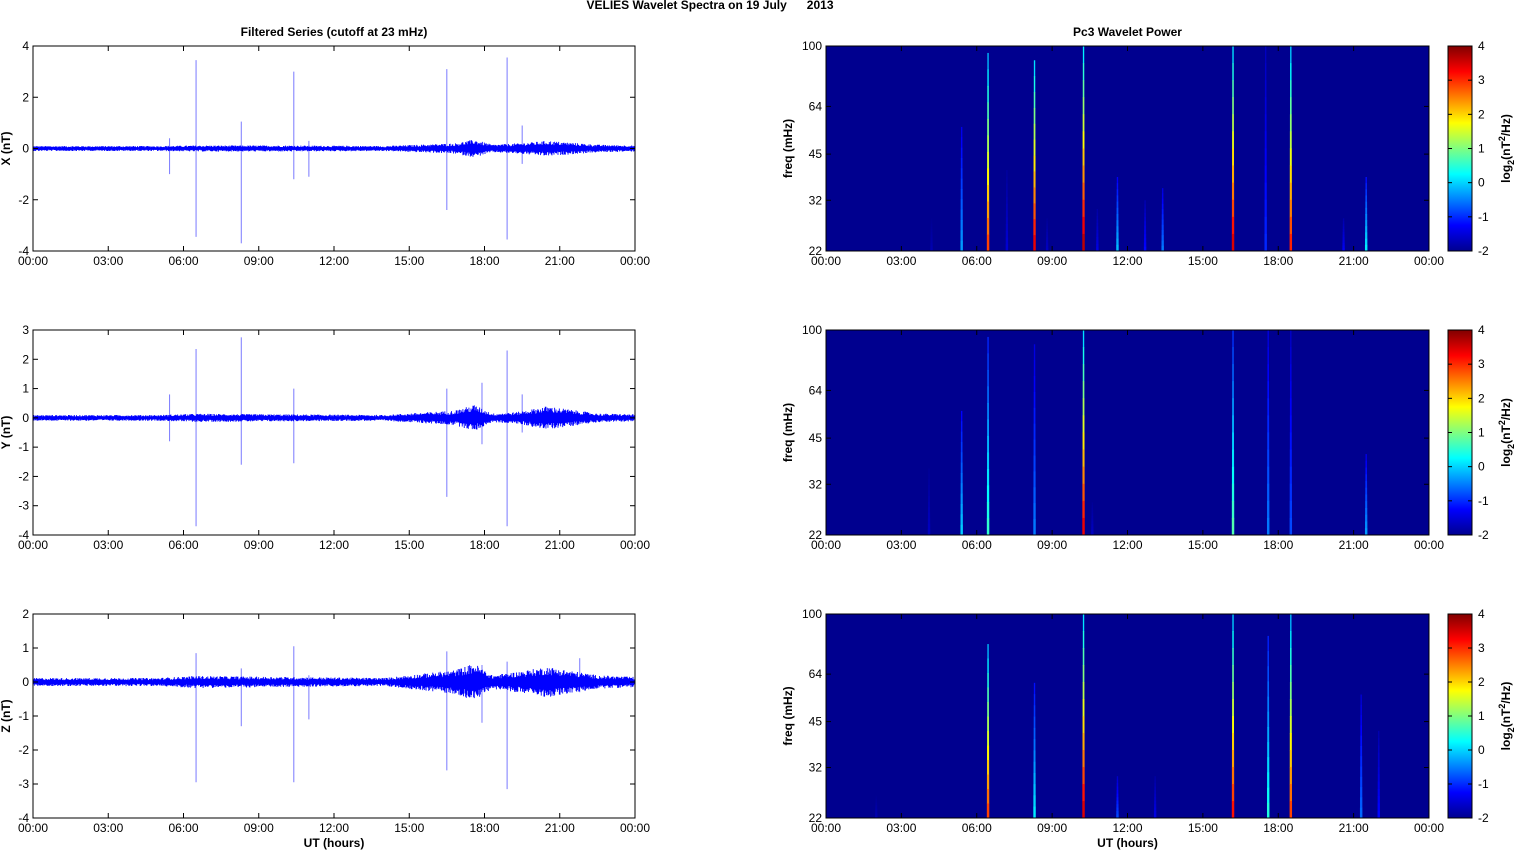  What do you see at coordinates (334, 432) in the screenshot?
I see `plot-area` at bounding box center [334, 432].